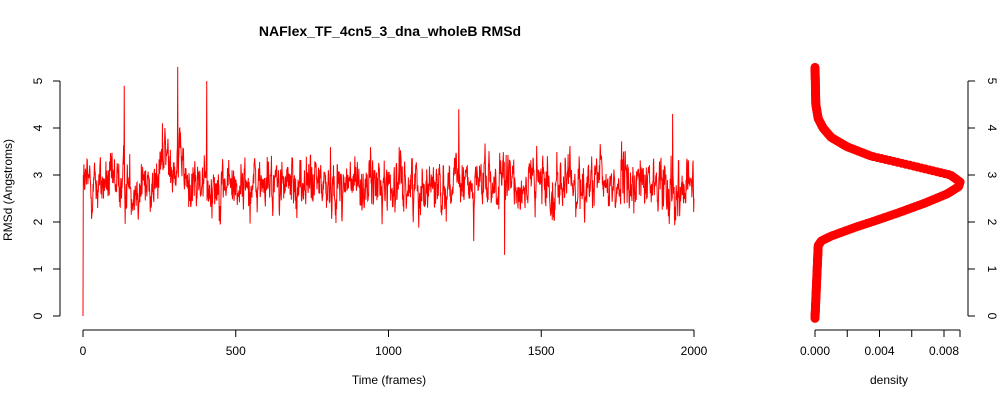 The width and height of the screenshot is (1000, 400). What do you see at coordinates (992, 316) in the screenshot?
I see `density-y-tick-label: 0` at bounding box center [992, 316].